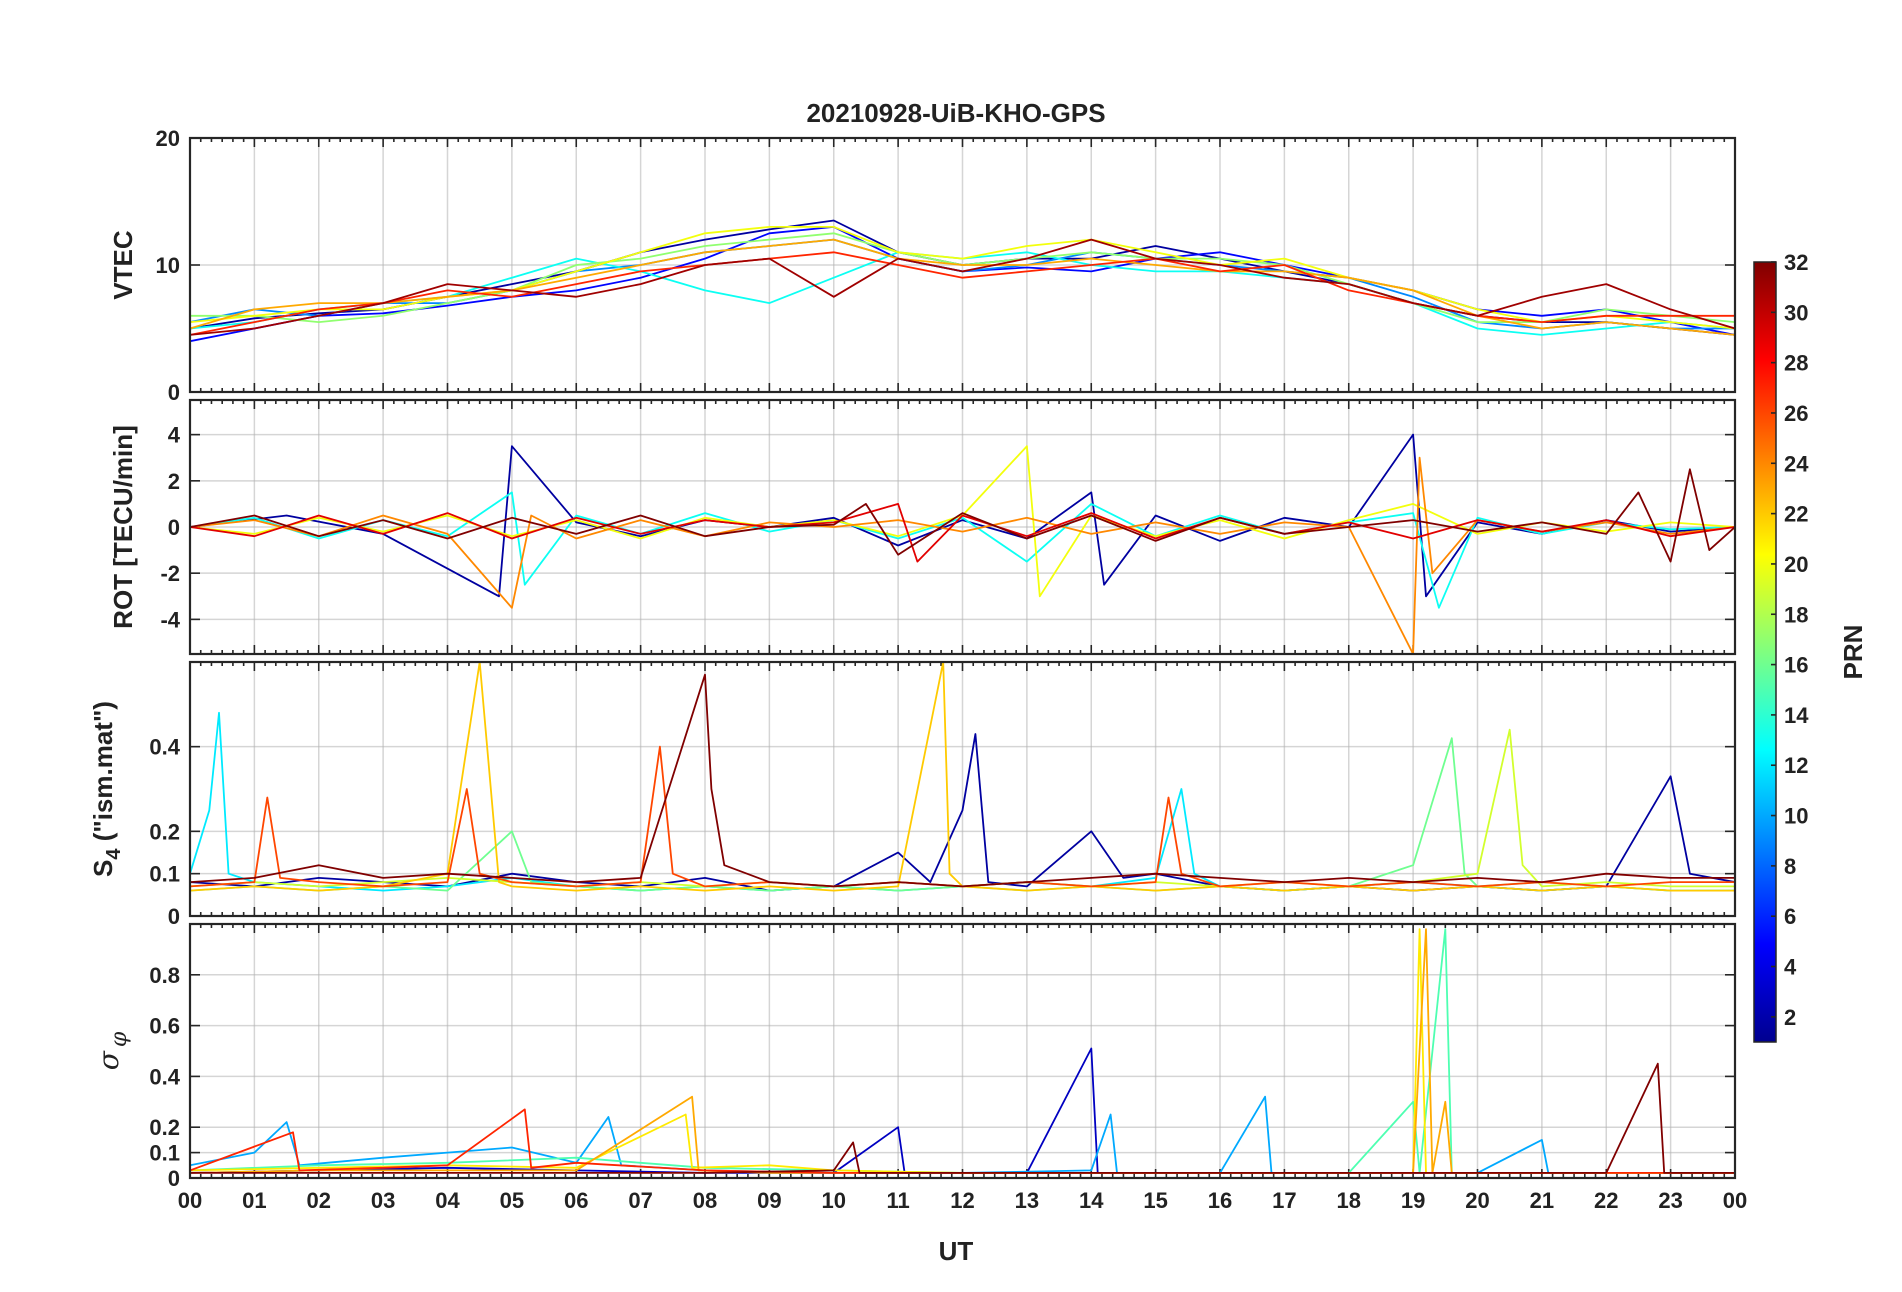 The width and height of the screenshot is (1902, 1292). Describe the element at coordinates (512, 1200) in the screenshot. I see `x-tick-label: 05` at that location.